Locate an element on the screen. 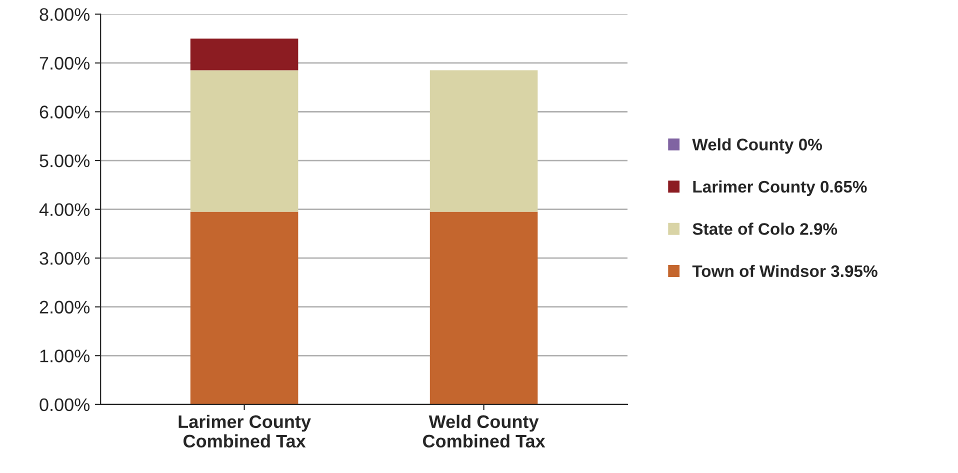 This screenshot has width=958, height=473. legend-label: Larimer County 0.65% is located at coordinates (780, 188).